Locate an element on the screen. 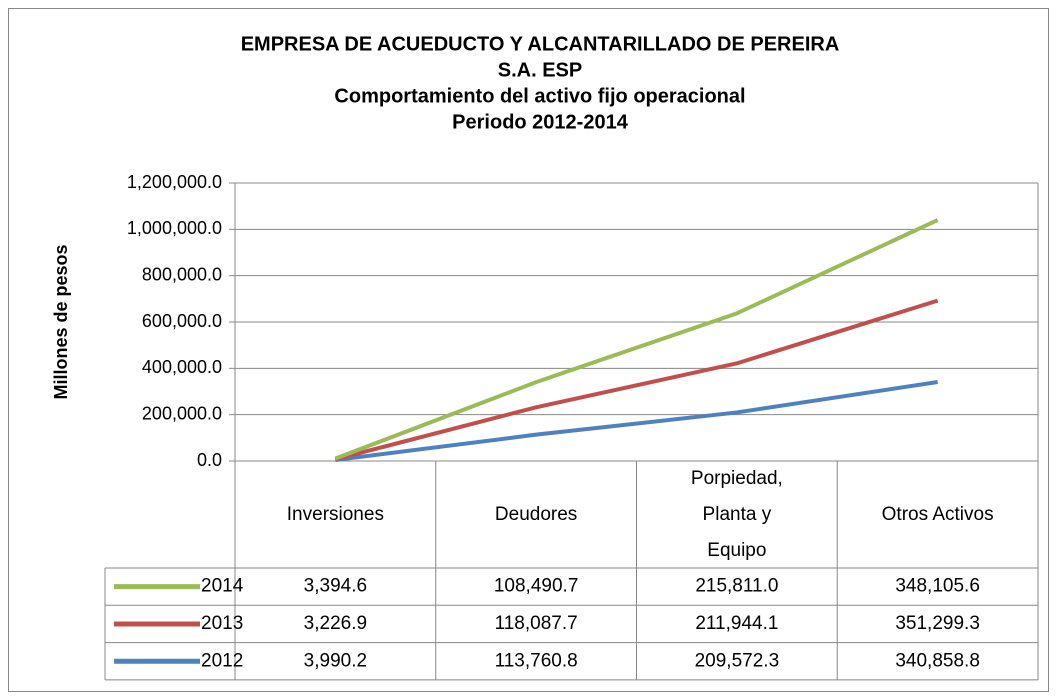  chart-title: Periodo 2012-2014 is located at coordinates (540, 122).